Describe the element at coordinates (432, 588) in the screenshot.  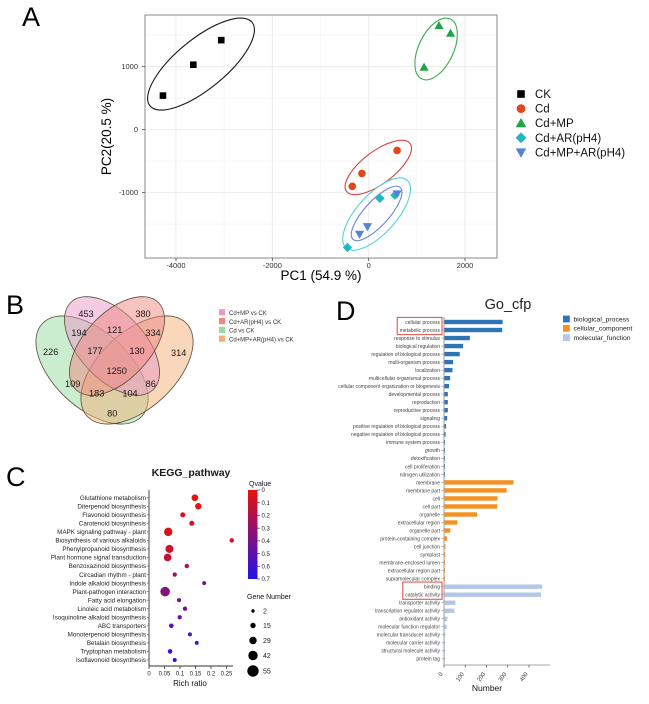
I see `go-category-label: binding` at that location.